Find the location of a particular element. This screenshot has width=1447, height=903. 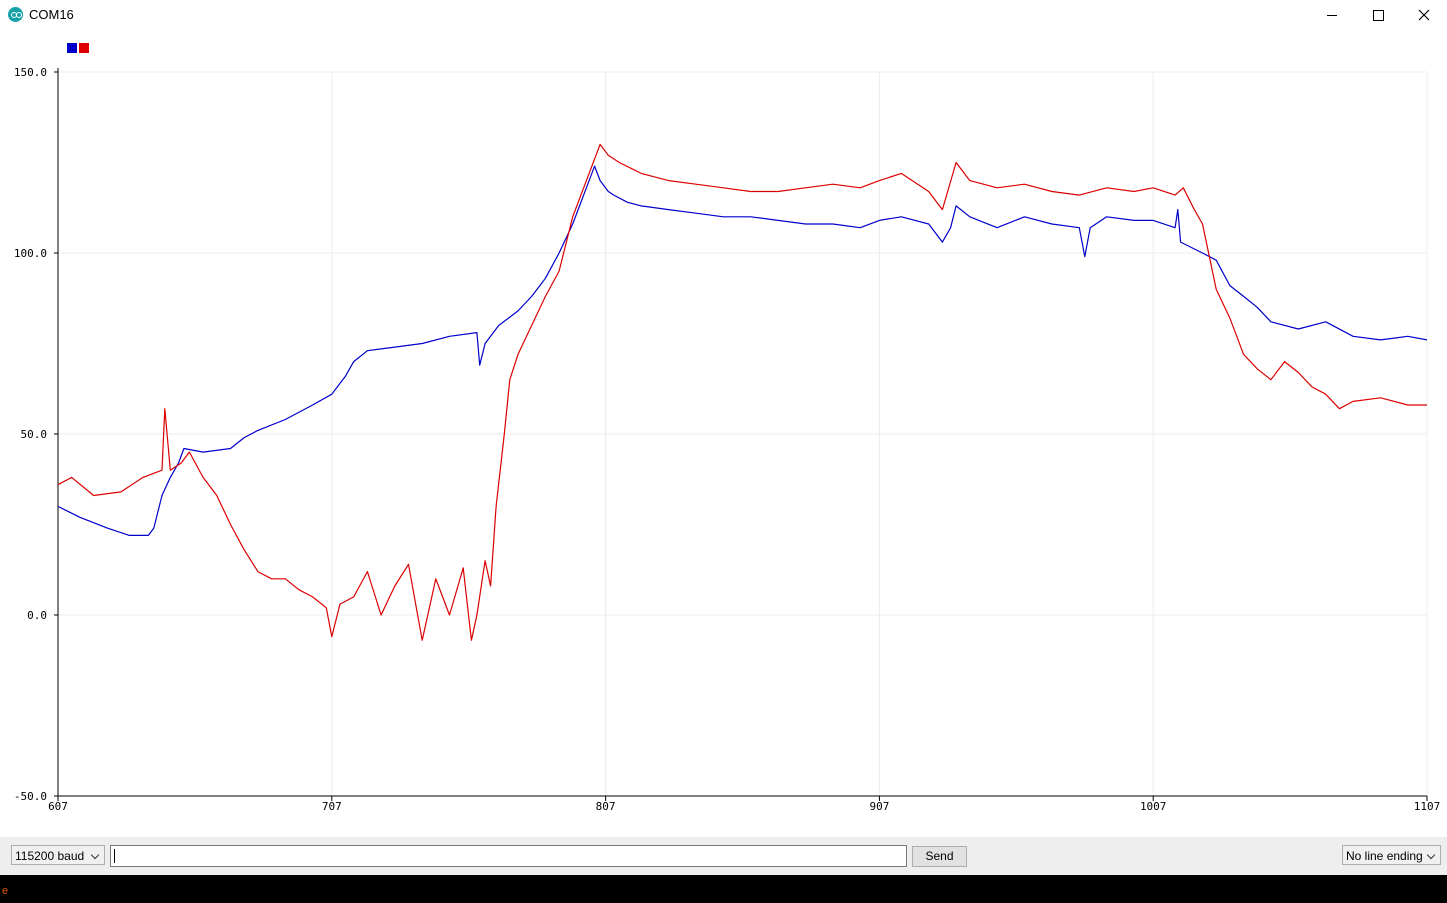

baud-rate-value: 115200 baud is located at coordinates (50, 856).